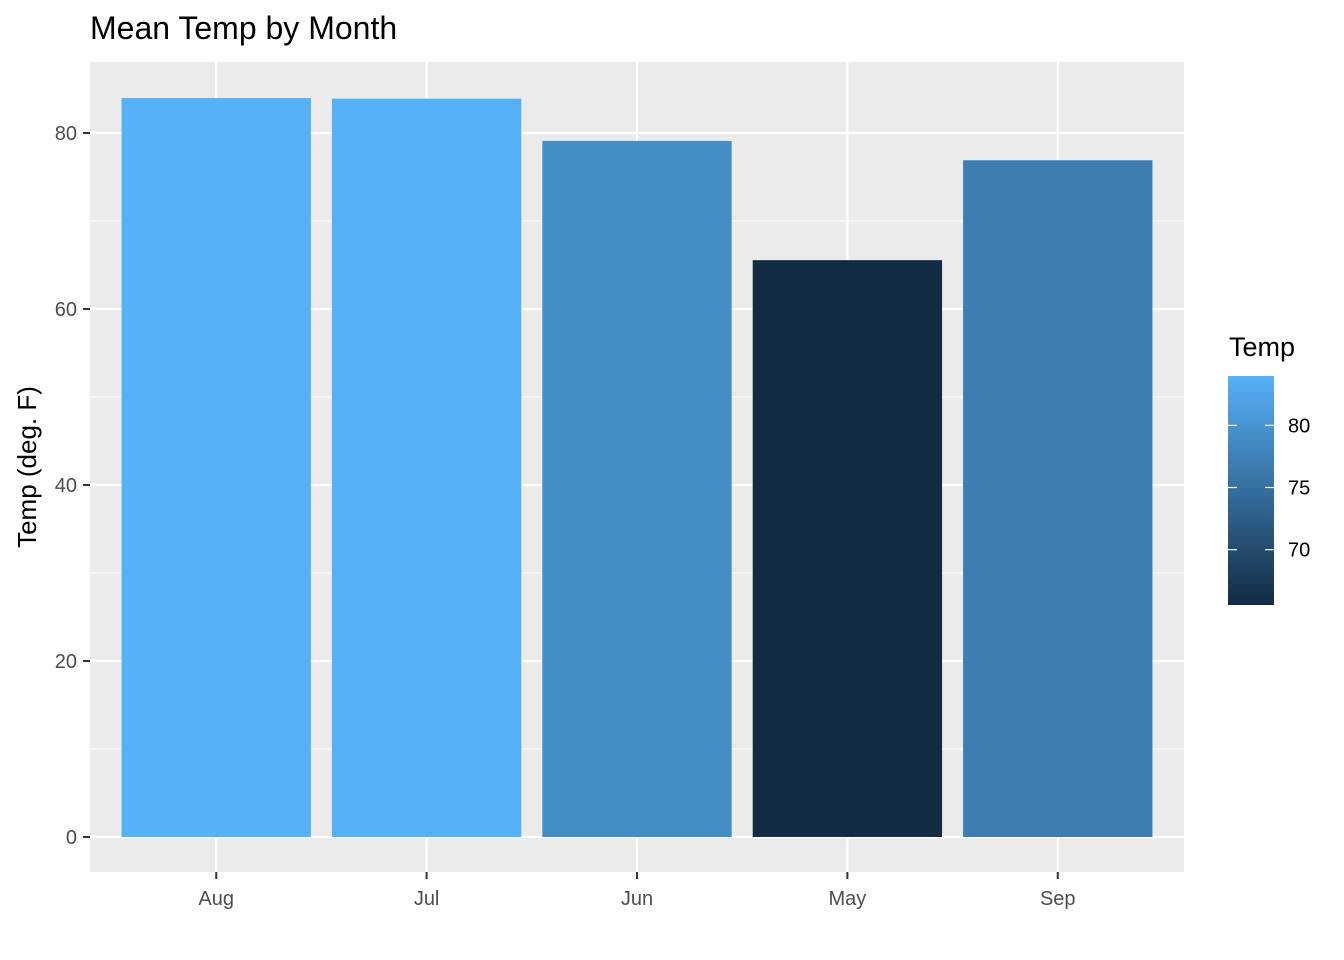 The image size is (1344, 960). What do you see at coordinates (847, 548) in the screenshot?
I see `bar-may` at bounding box center [847, 548].